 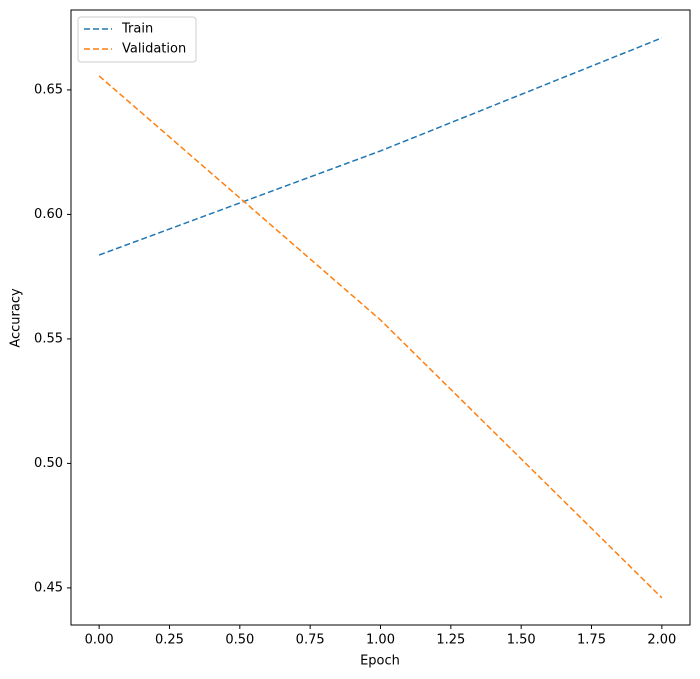 What do you see at coordinates (310, 640) in the screenshot?
I see `x-tick-label: 0.75` at bounding box center [310, 640].